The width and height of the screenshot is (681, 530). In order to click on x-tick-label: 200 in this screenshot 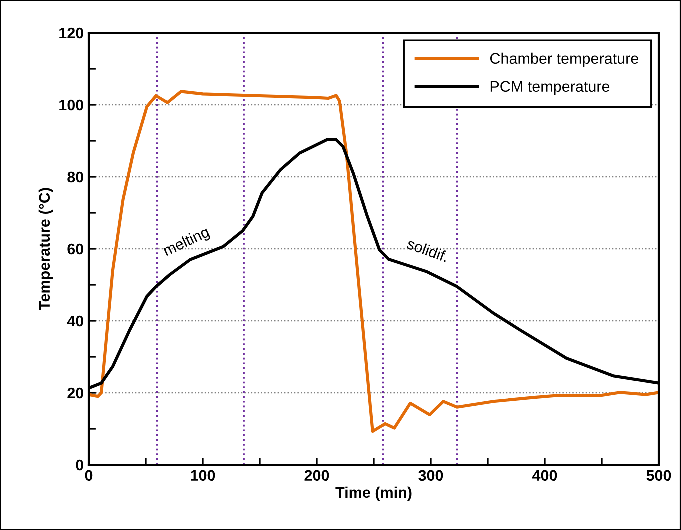, I will do `click(317, 476)`.